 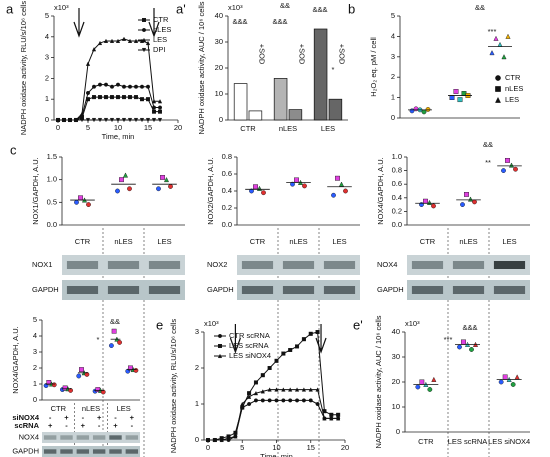 What do you see at coordinates (273, 420) in the screenshot?
I see `series-line` at bounding box center [273, 420].